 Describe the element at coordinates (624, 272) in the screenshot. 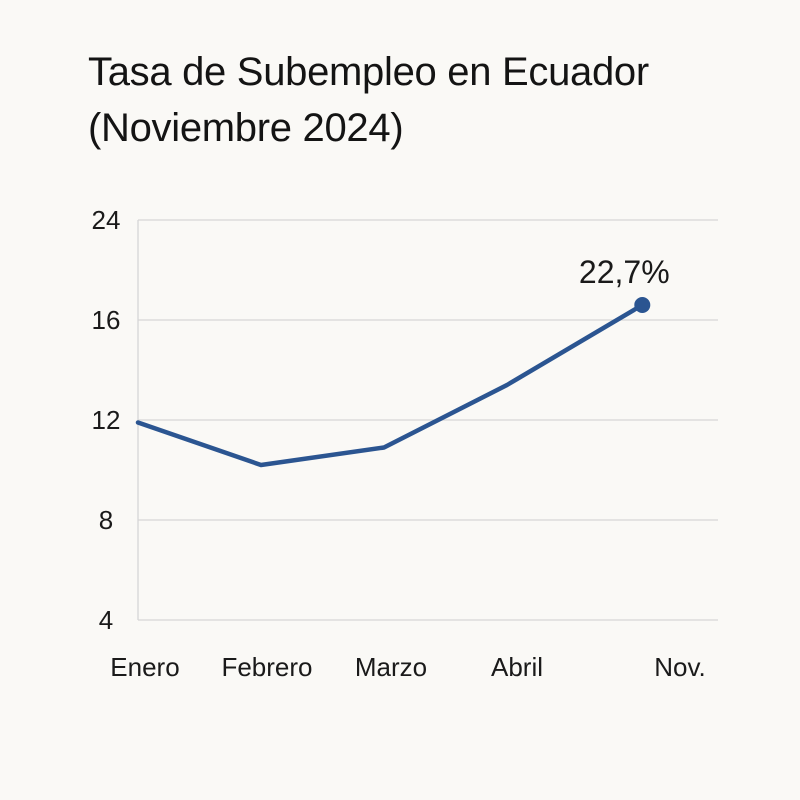

I see `data-label: 22,7%` at that location.